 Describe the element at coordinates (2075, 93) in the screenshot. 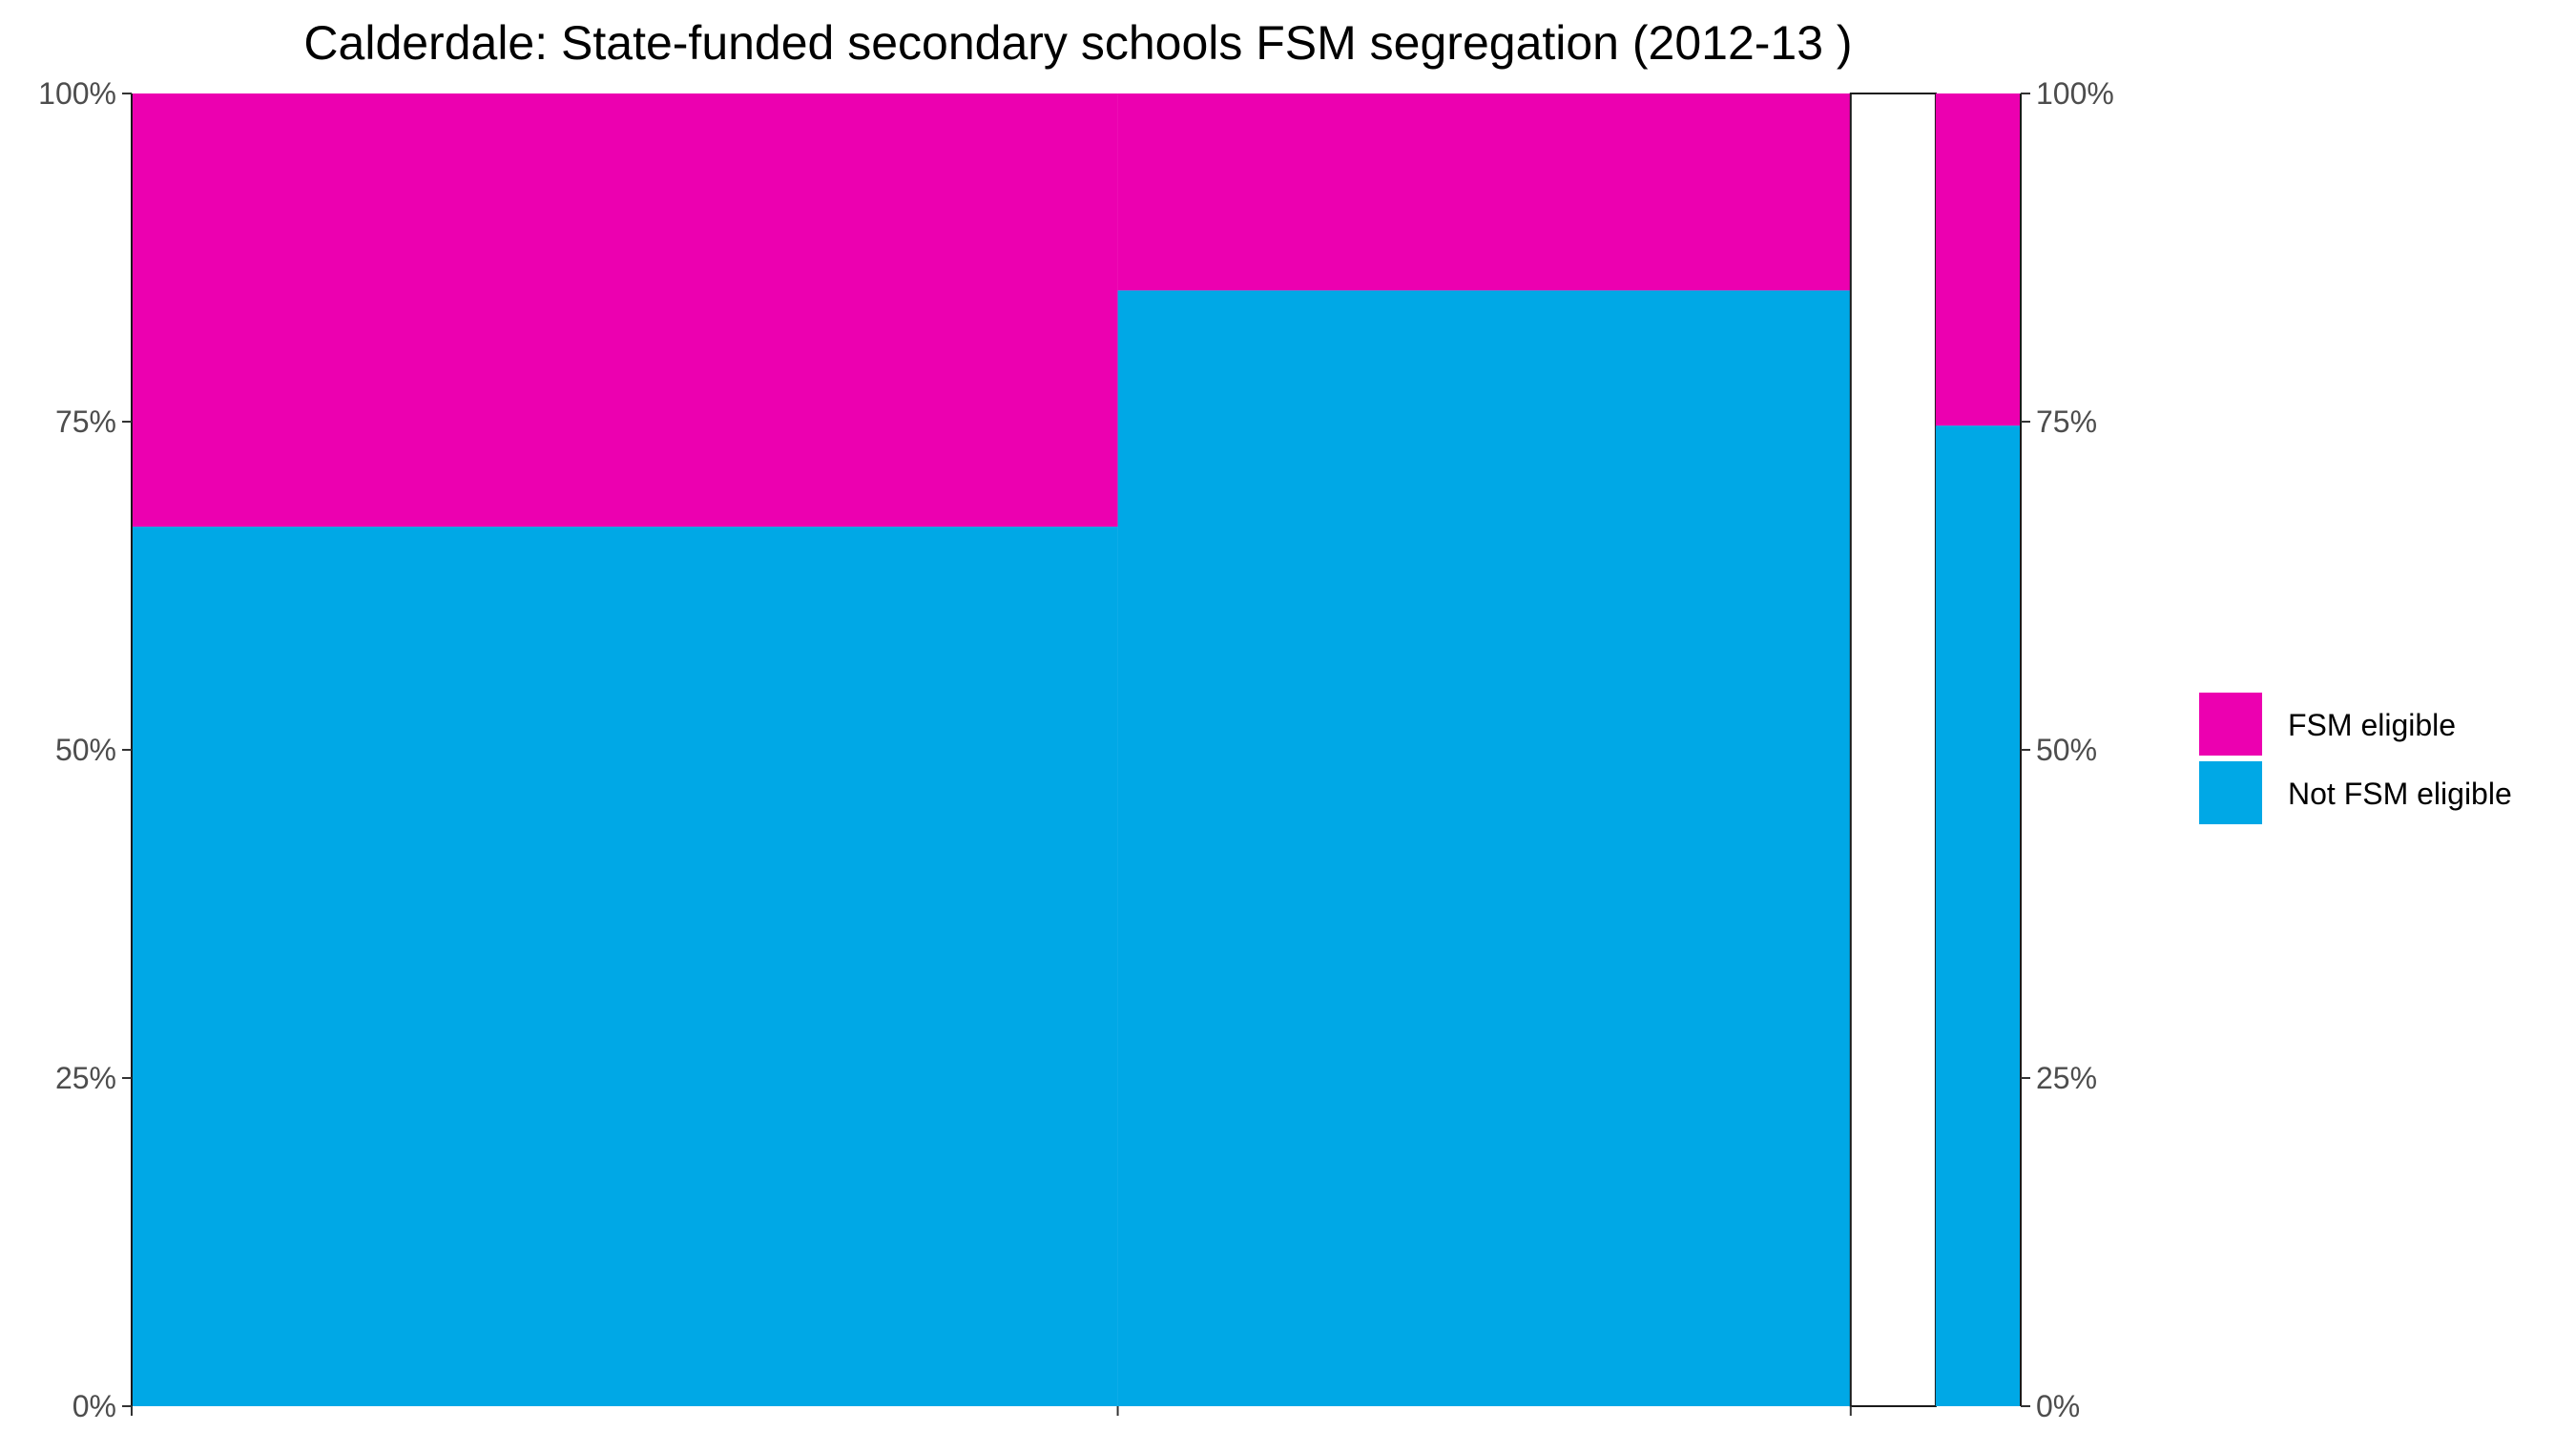

I see `right-tick-label: 100%` at that location.